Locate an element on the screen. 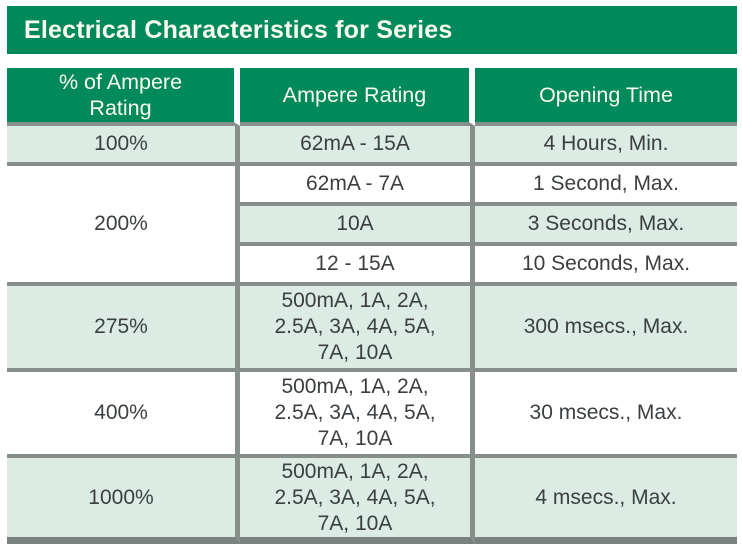  opening-time-cell: 300 msecs., Max. is located at coordinates (606, 329).